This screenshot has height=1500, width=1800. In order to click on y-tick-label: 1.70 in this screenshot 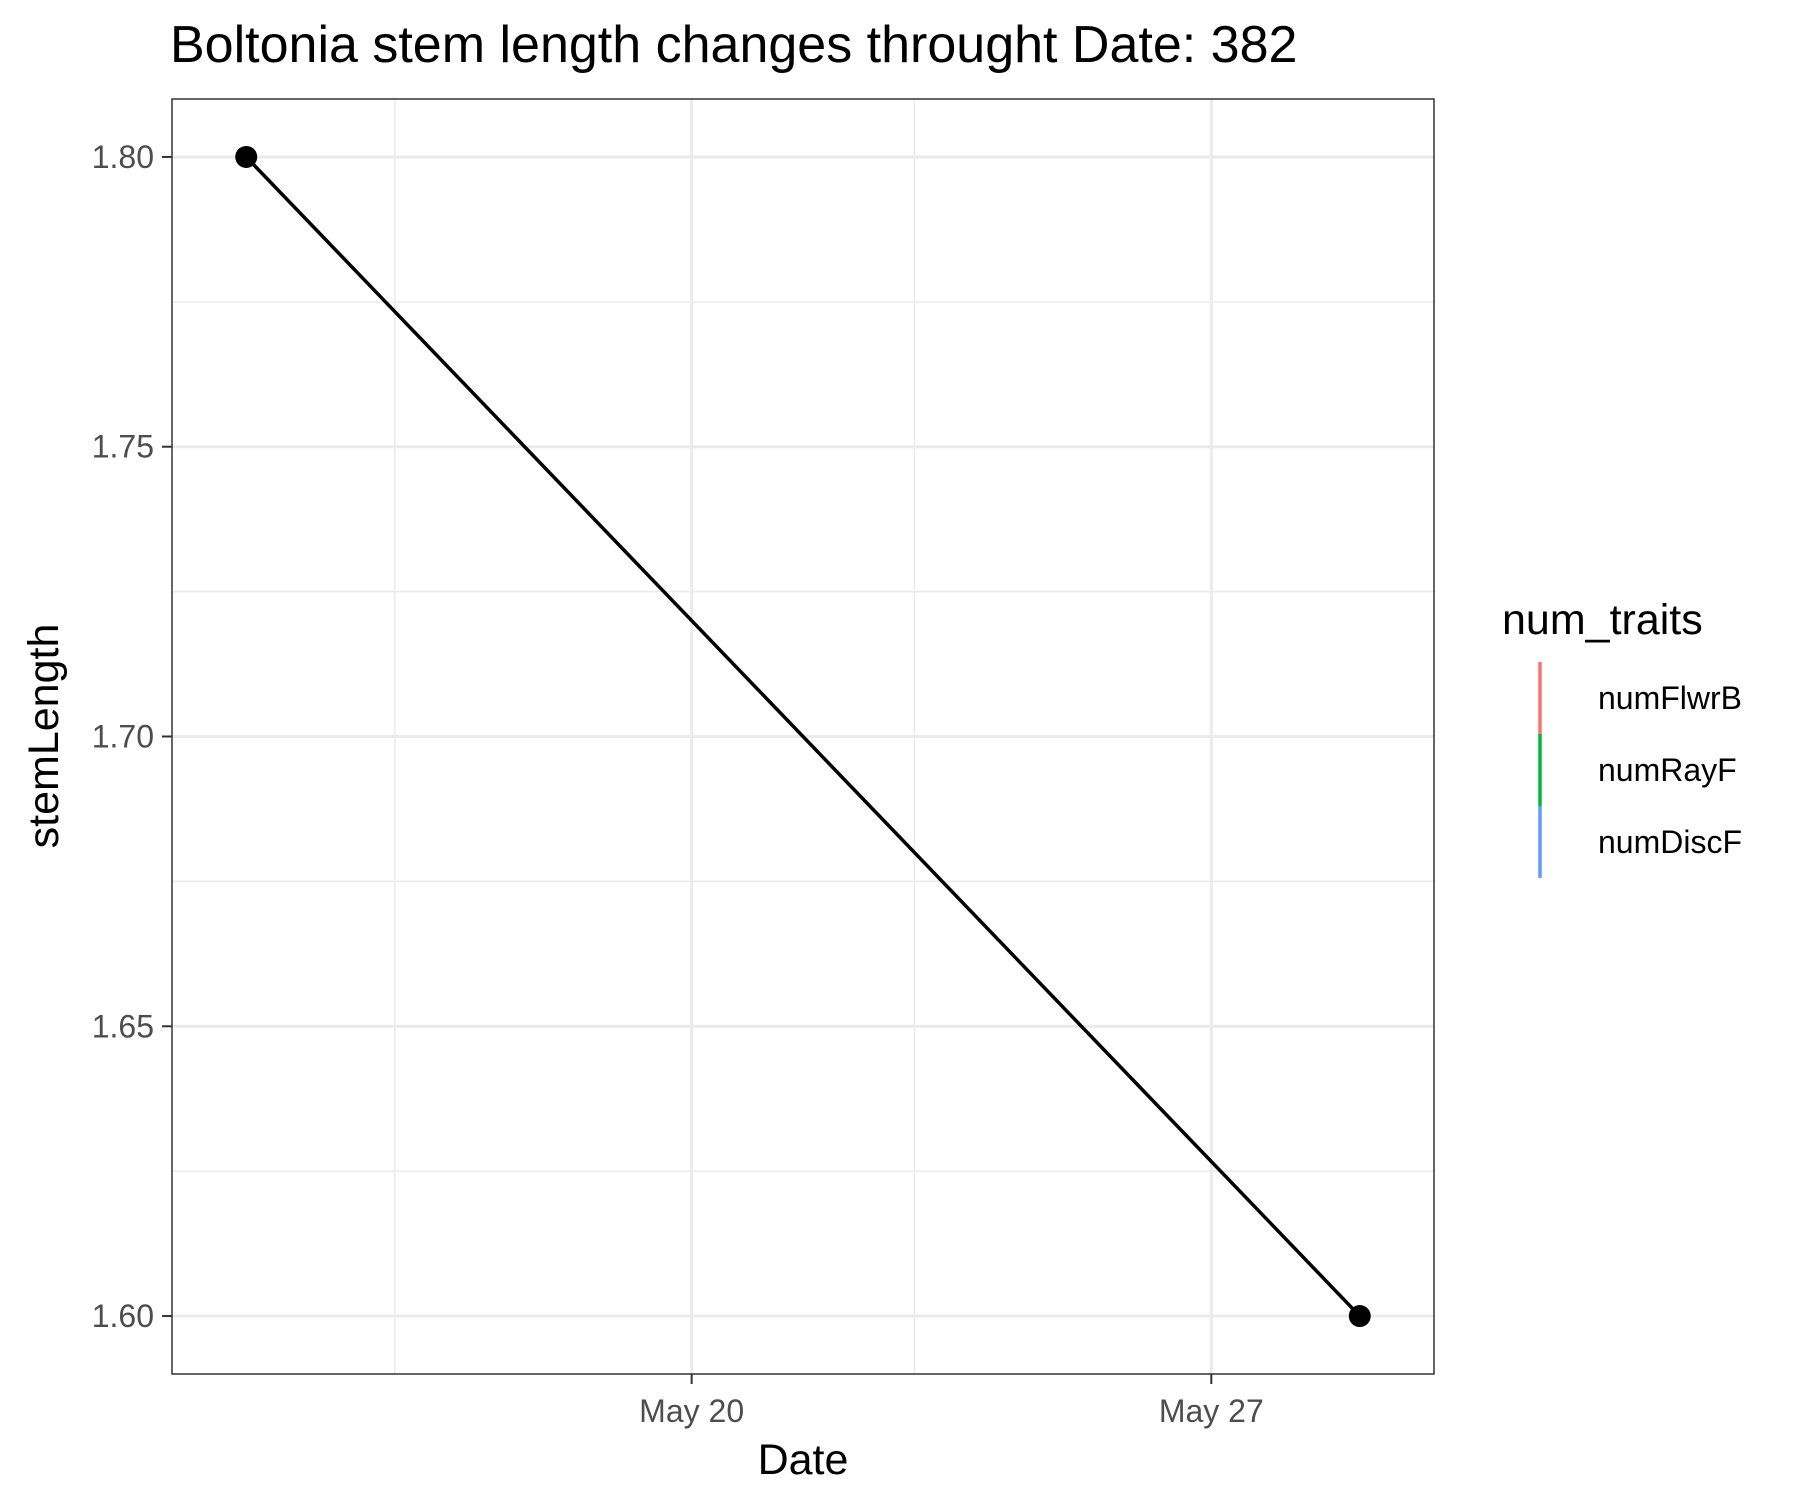, I will do `click(123, 737)`.